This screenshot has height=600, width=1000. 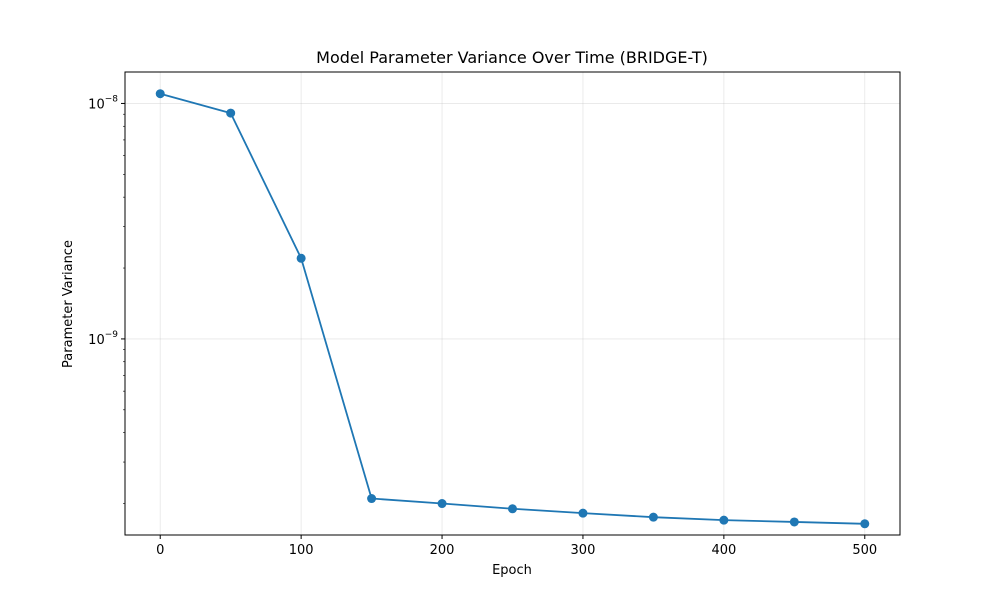 I want to click on x-tick-label: 200, so click(x=442, y=550).